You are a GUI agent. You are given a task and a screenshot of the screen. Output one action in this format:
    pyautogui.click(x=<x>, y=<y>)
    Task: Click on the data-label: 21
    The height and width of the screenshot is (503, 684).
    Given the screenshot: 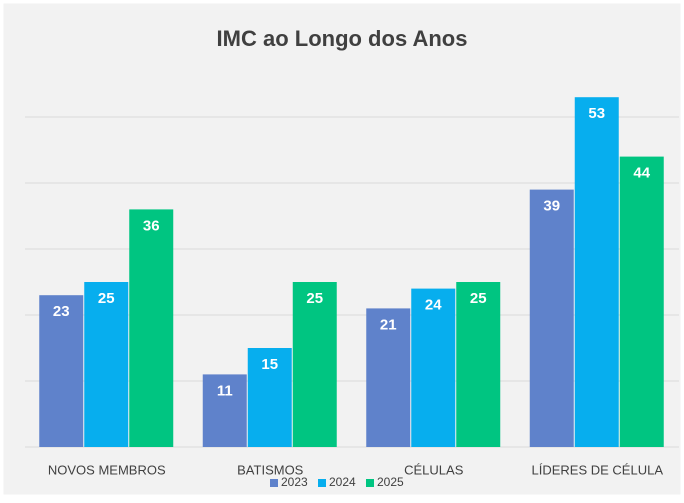 What is the action you would take?
    pyautogui.click(x=388, y=324)
    